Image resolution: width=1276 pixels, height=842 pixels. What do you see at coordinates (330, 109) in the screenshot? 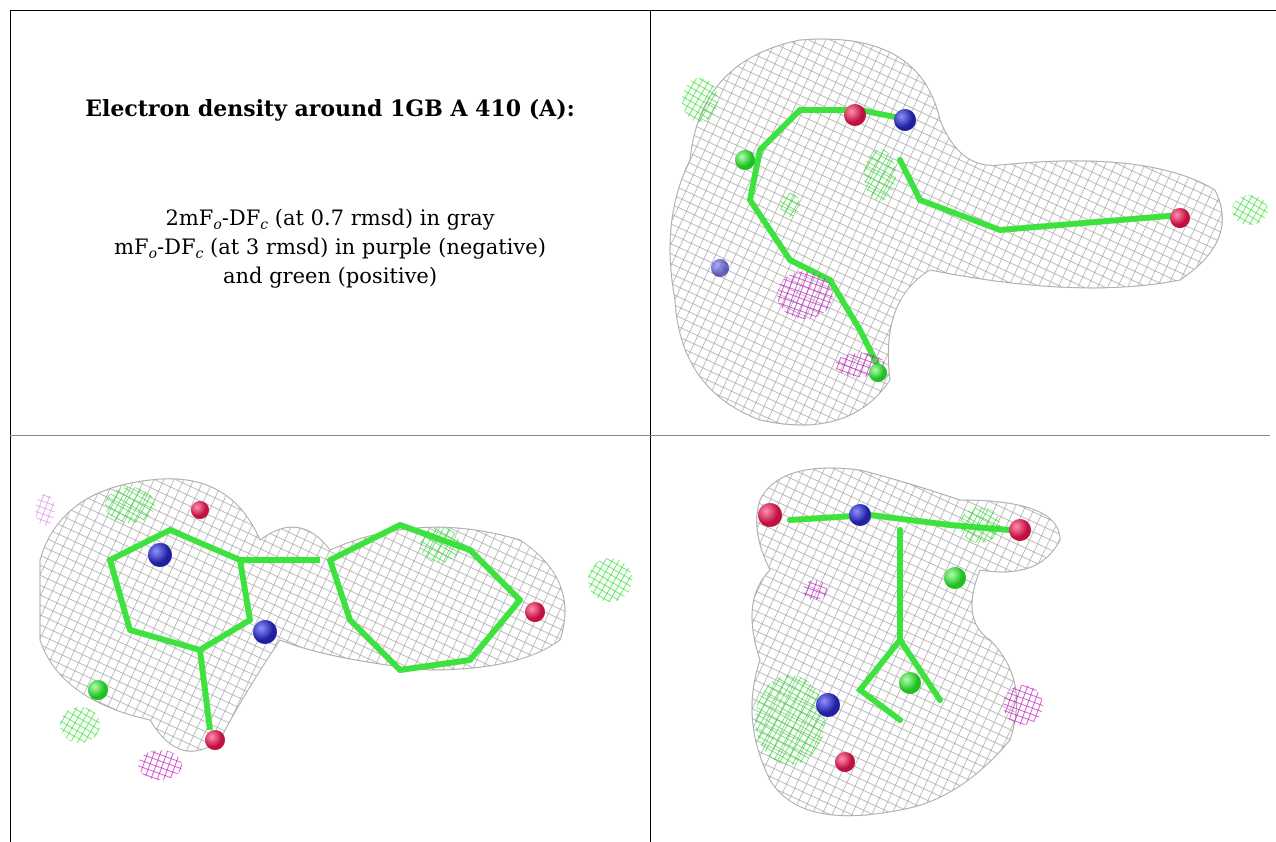
I see `figure-title: Electron density around 1GB A 410 (A):` at bounding box center [330, 109].